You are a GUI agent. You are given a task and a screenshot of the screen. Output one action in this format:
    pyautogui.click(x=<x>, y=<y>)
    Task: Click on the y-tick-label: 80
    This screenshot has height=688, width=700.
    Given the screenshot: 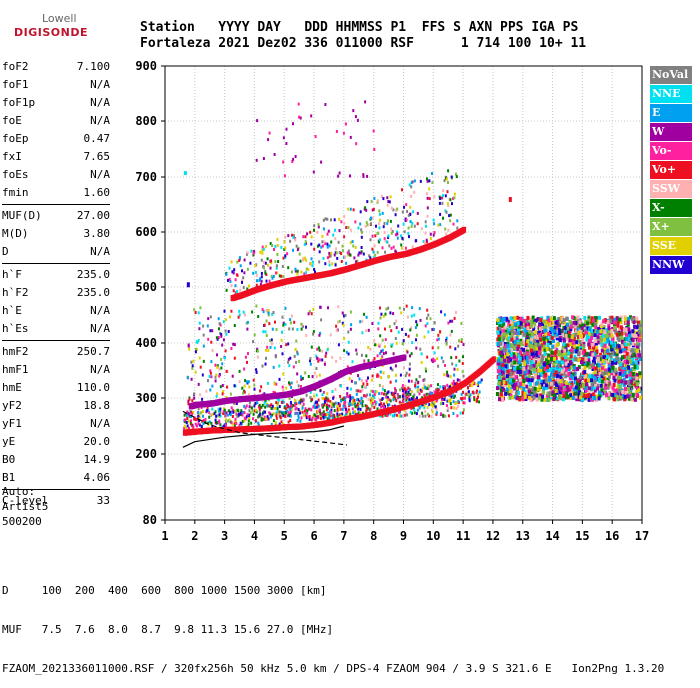 What is the action you would take?
    pyautogui.click(x=150, y=520)
    